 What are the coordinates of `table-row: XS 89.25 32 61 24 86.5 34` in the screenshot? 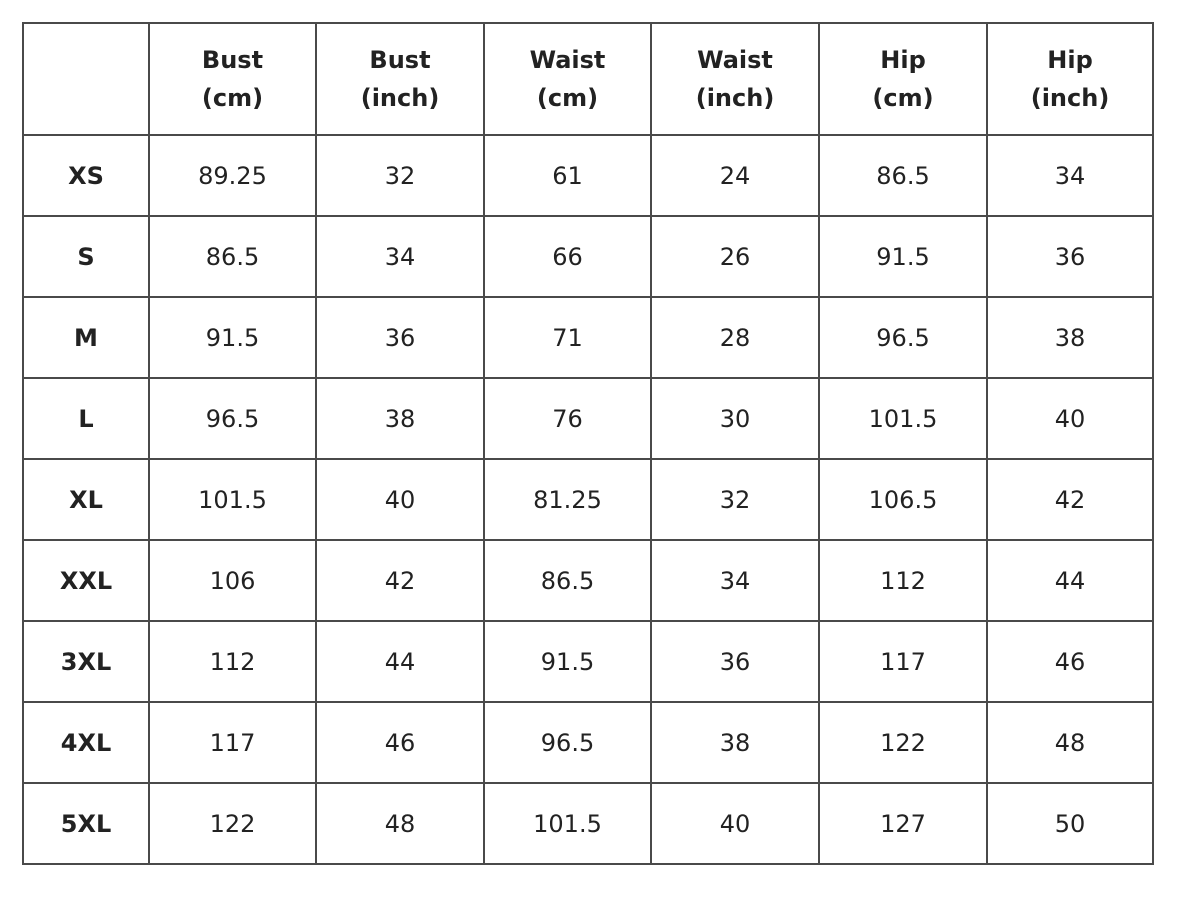 It's located at (588, 175).